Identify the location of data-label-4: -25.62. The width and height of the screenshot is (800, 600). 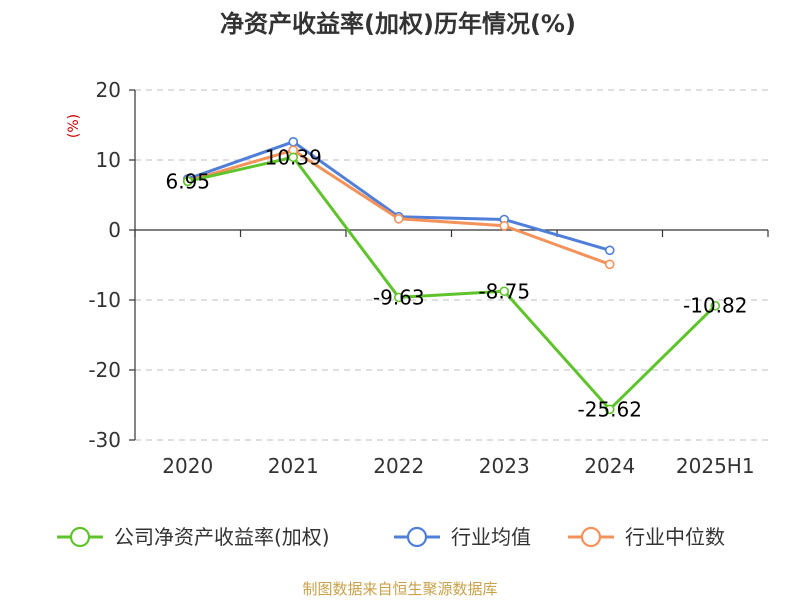
(610, 409).